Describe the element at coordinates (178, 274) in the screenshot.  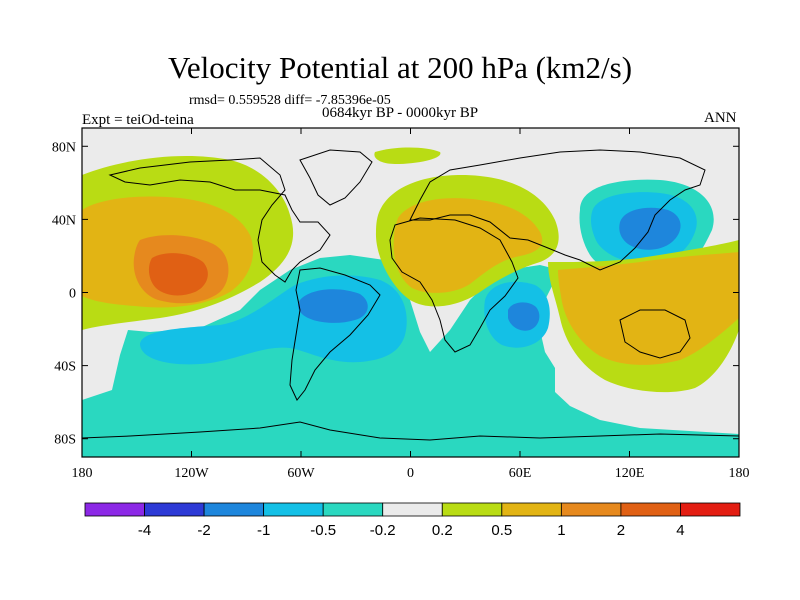
I see `contour-level+2-pacific` at that location.